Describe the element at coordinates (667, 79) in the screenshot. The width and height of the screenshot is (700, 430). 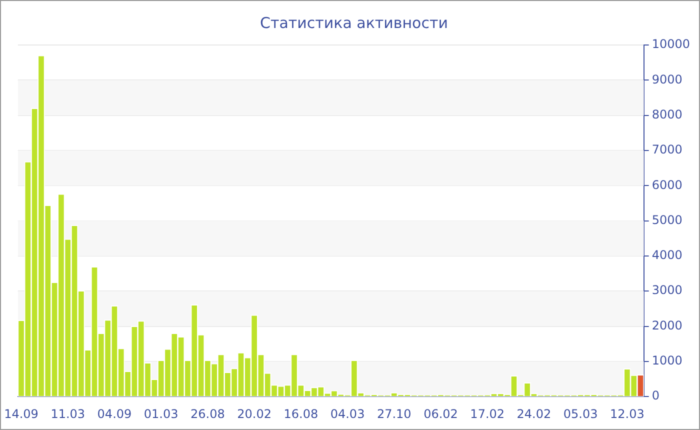
I see `y-tick-label: 9000` at that location.